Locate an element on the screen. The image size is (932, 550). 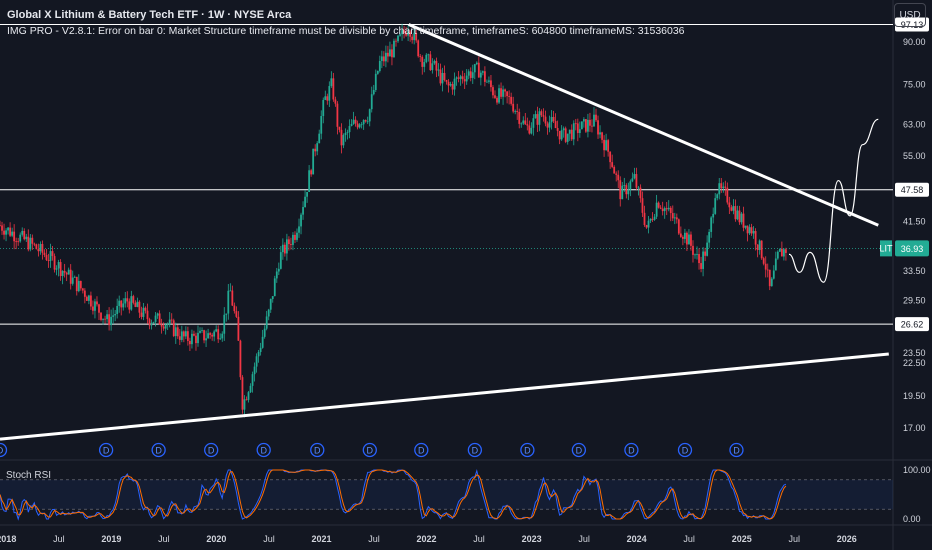
dividend-markers: DDDDDDDDDDDDDD is located at coordinates (372, 450).